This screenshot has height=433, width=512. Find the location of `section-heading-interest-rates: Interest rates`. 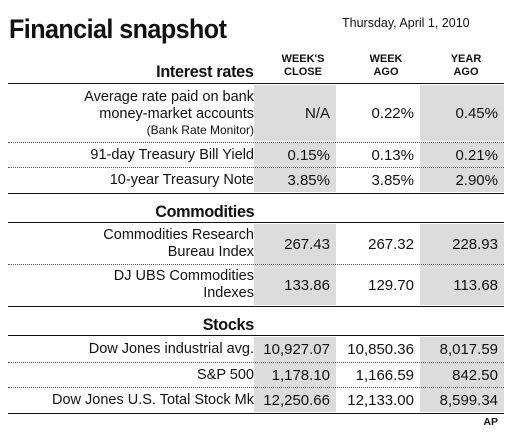

section-heading-interest-rates: Interest rates is located at coordinates (205, 71).